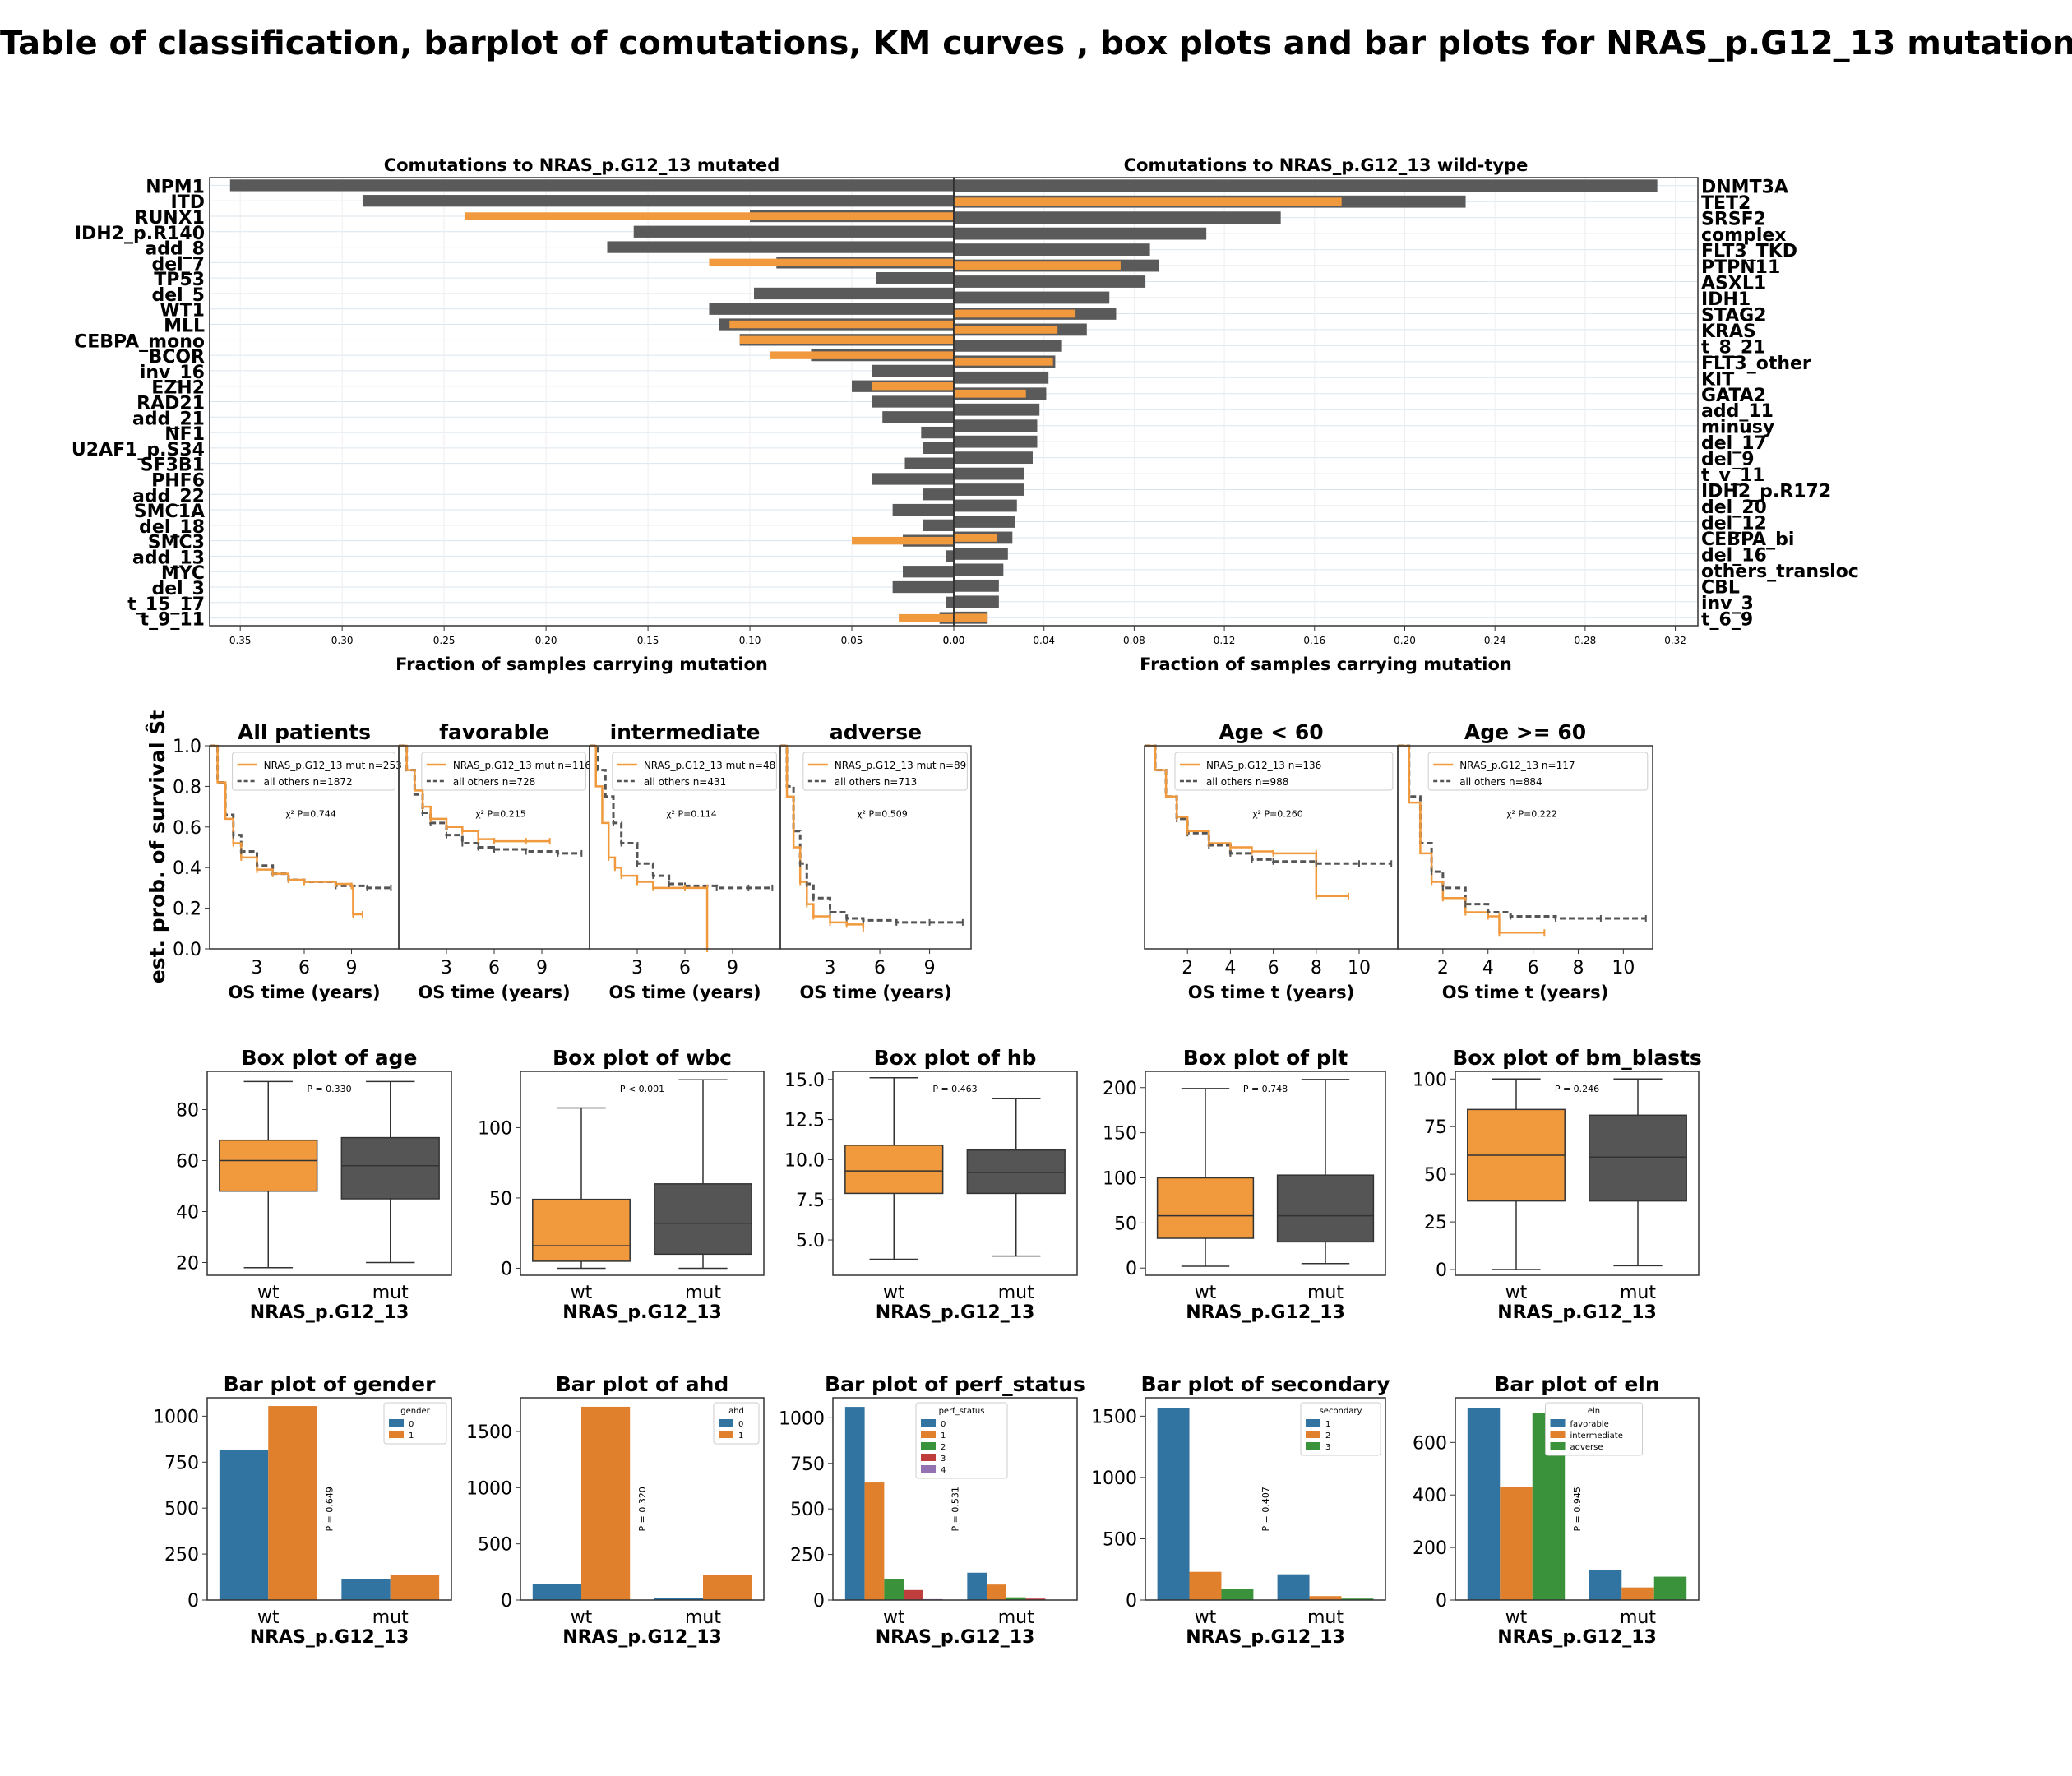 This screenshot has height=1776, width=2072. Describe the element at coordinates (648, 640) in the screenshot. I see `tick-label: 0.15` at that location.